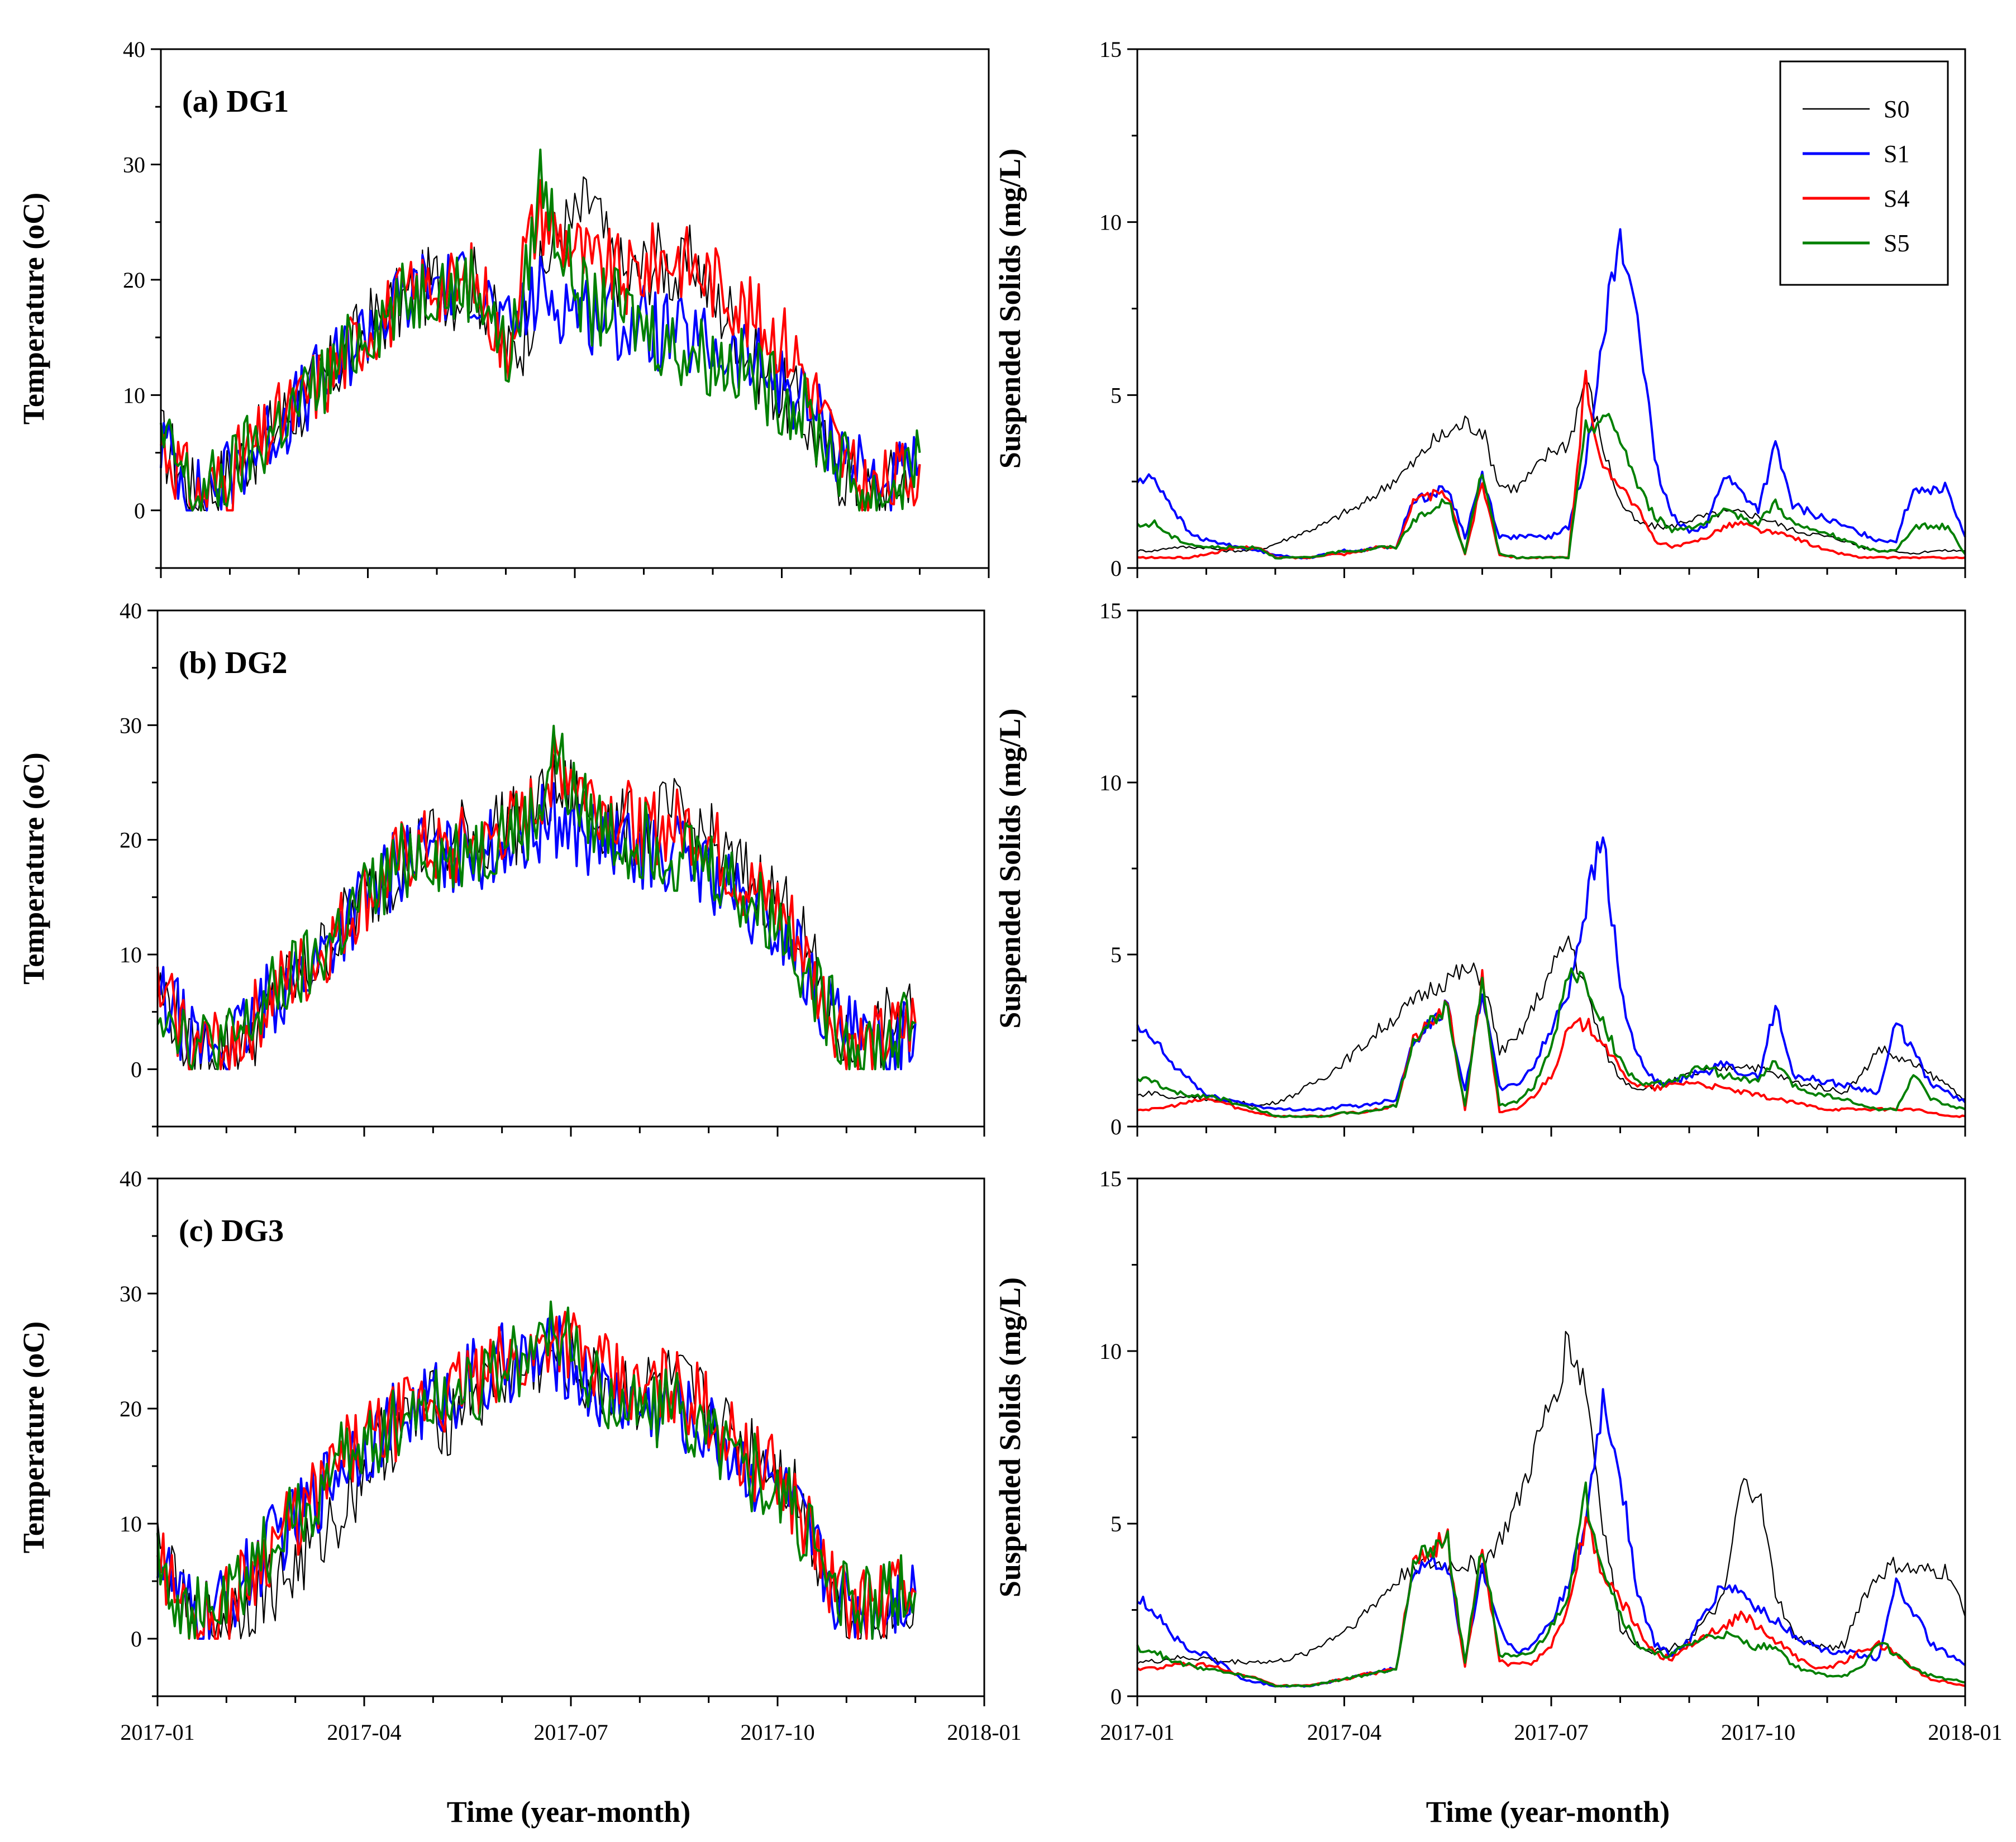  Describe the element at coordinates (233, 663) in the screenshot. I see `panel-title: (b) DG2` at that location.